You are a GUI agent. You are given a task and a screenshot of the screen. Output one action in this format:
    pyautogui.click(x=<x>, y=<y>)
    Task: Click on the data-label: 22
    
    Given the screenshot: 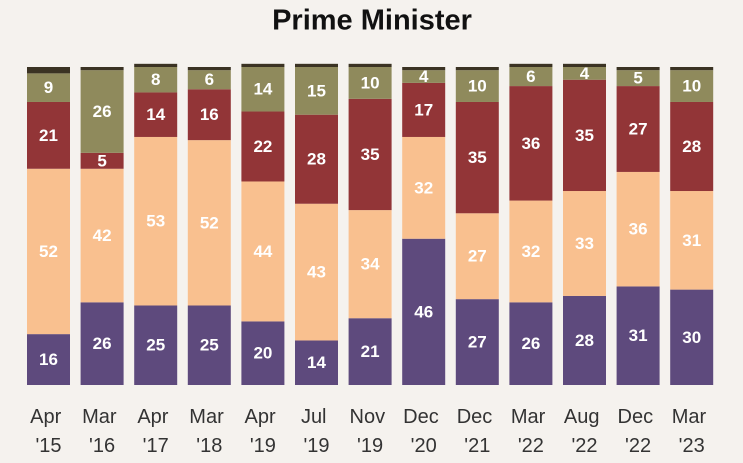 What is the action you would take?
    pyautogui.click(x=262, y=146)
    